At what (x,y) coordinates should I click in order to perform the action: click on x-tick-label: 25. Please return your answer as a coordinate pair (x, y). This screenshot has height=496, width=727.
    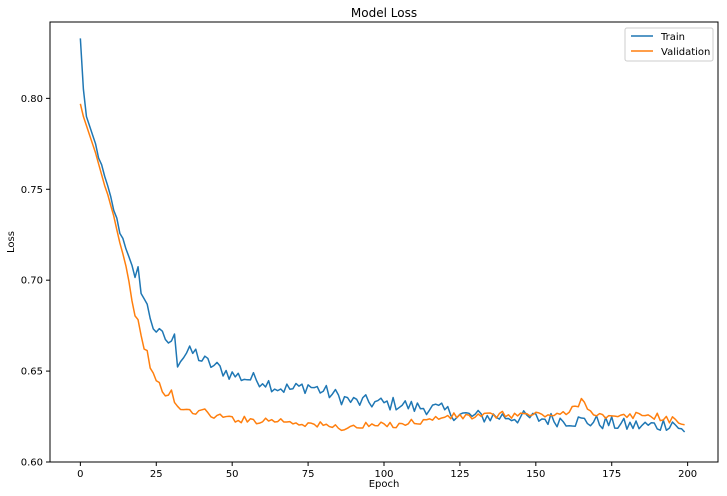
    Looking at the image, I should click on (156, 474).